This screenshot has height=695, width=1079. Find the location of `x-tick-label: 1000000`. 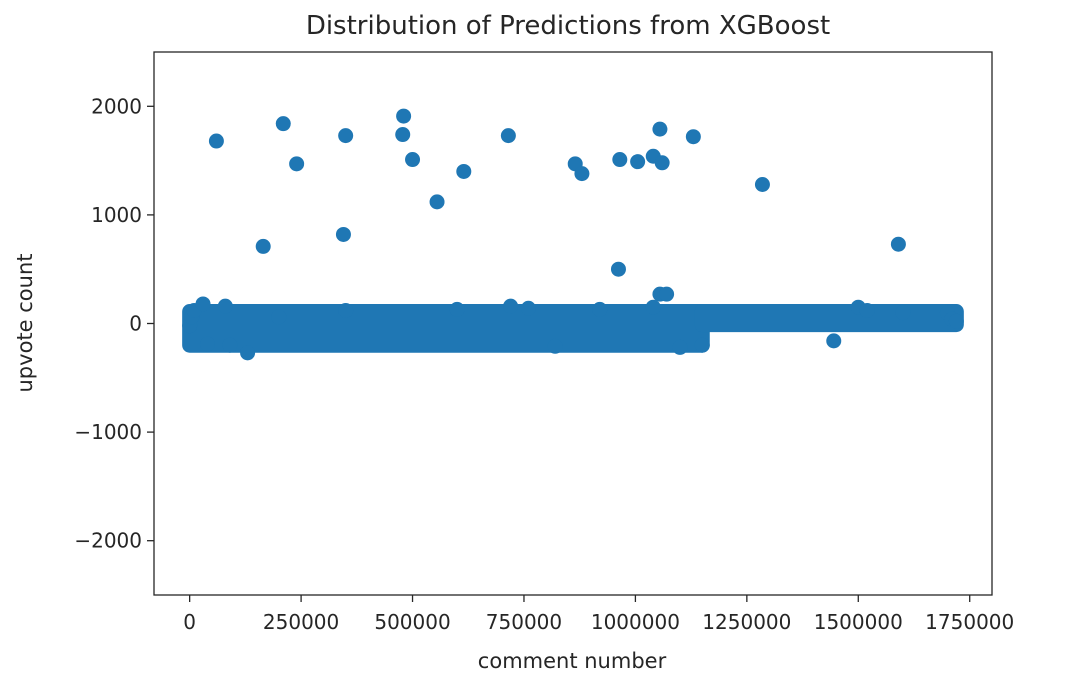

x-tick-label: 1000000 is located at coordinates (635, 622).